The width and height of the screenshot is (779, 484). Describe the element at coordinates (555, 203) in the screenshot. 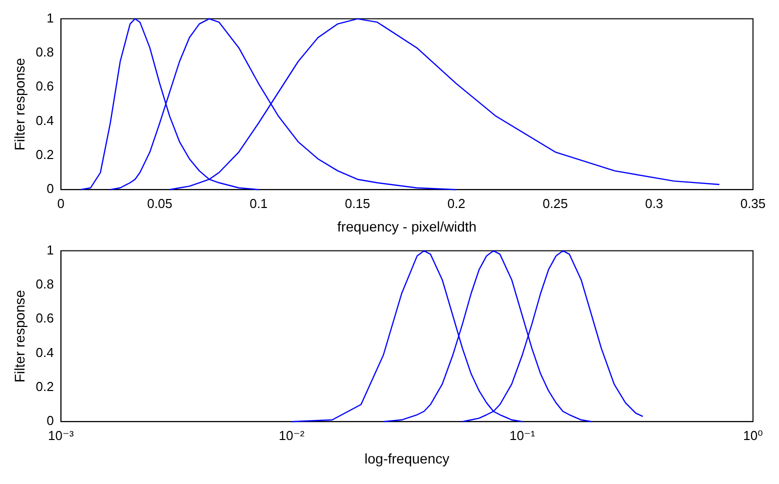

I see `x-tick-label: 0.25` at that location.